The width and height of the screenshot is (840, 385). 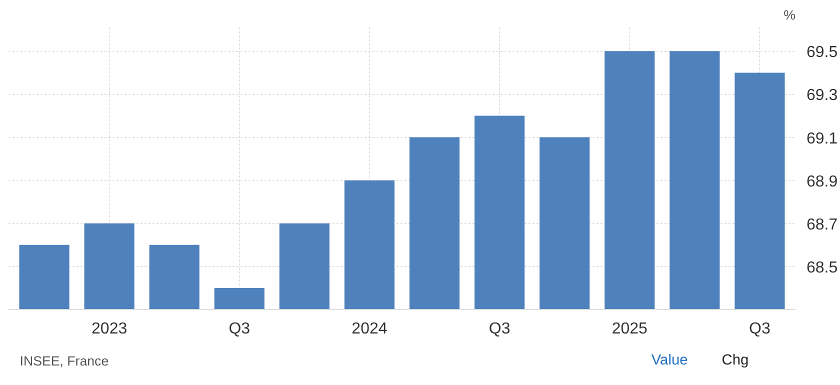 I want to click on text: INSEE, France, so click(x=64, y=361).